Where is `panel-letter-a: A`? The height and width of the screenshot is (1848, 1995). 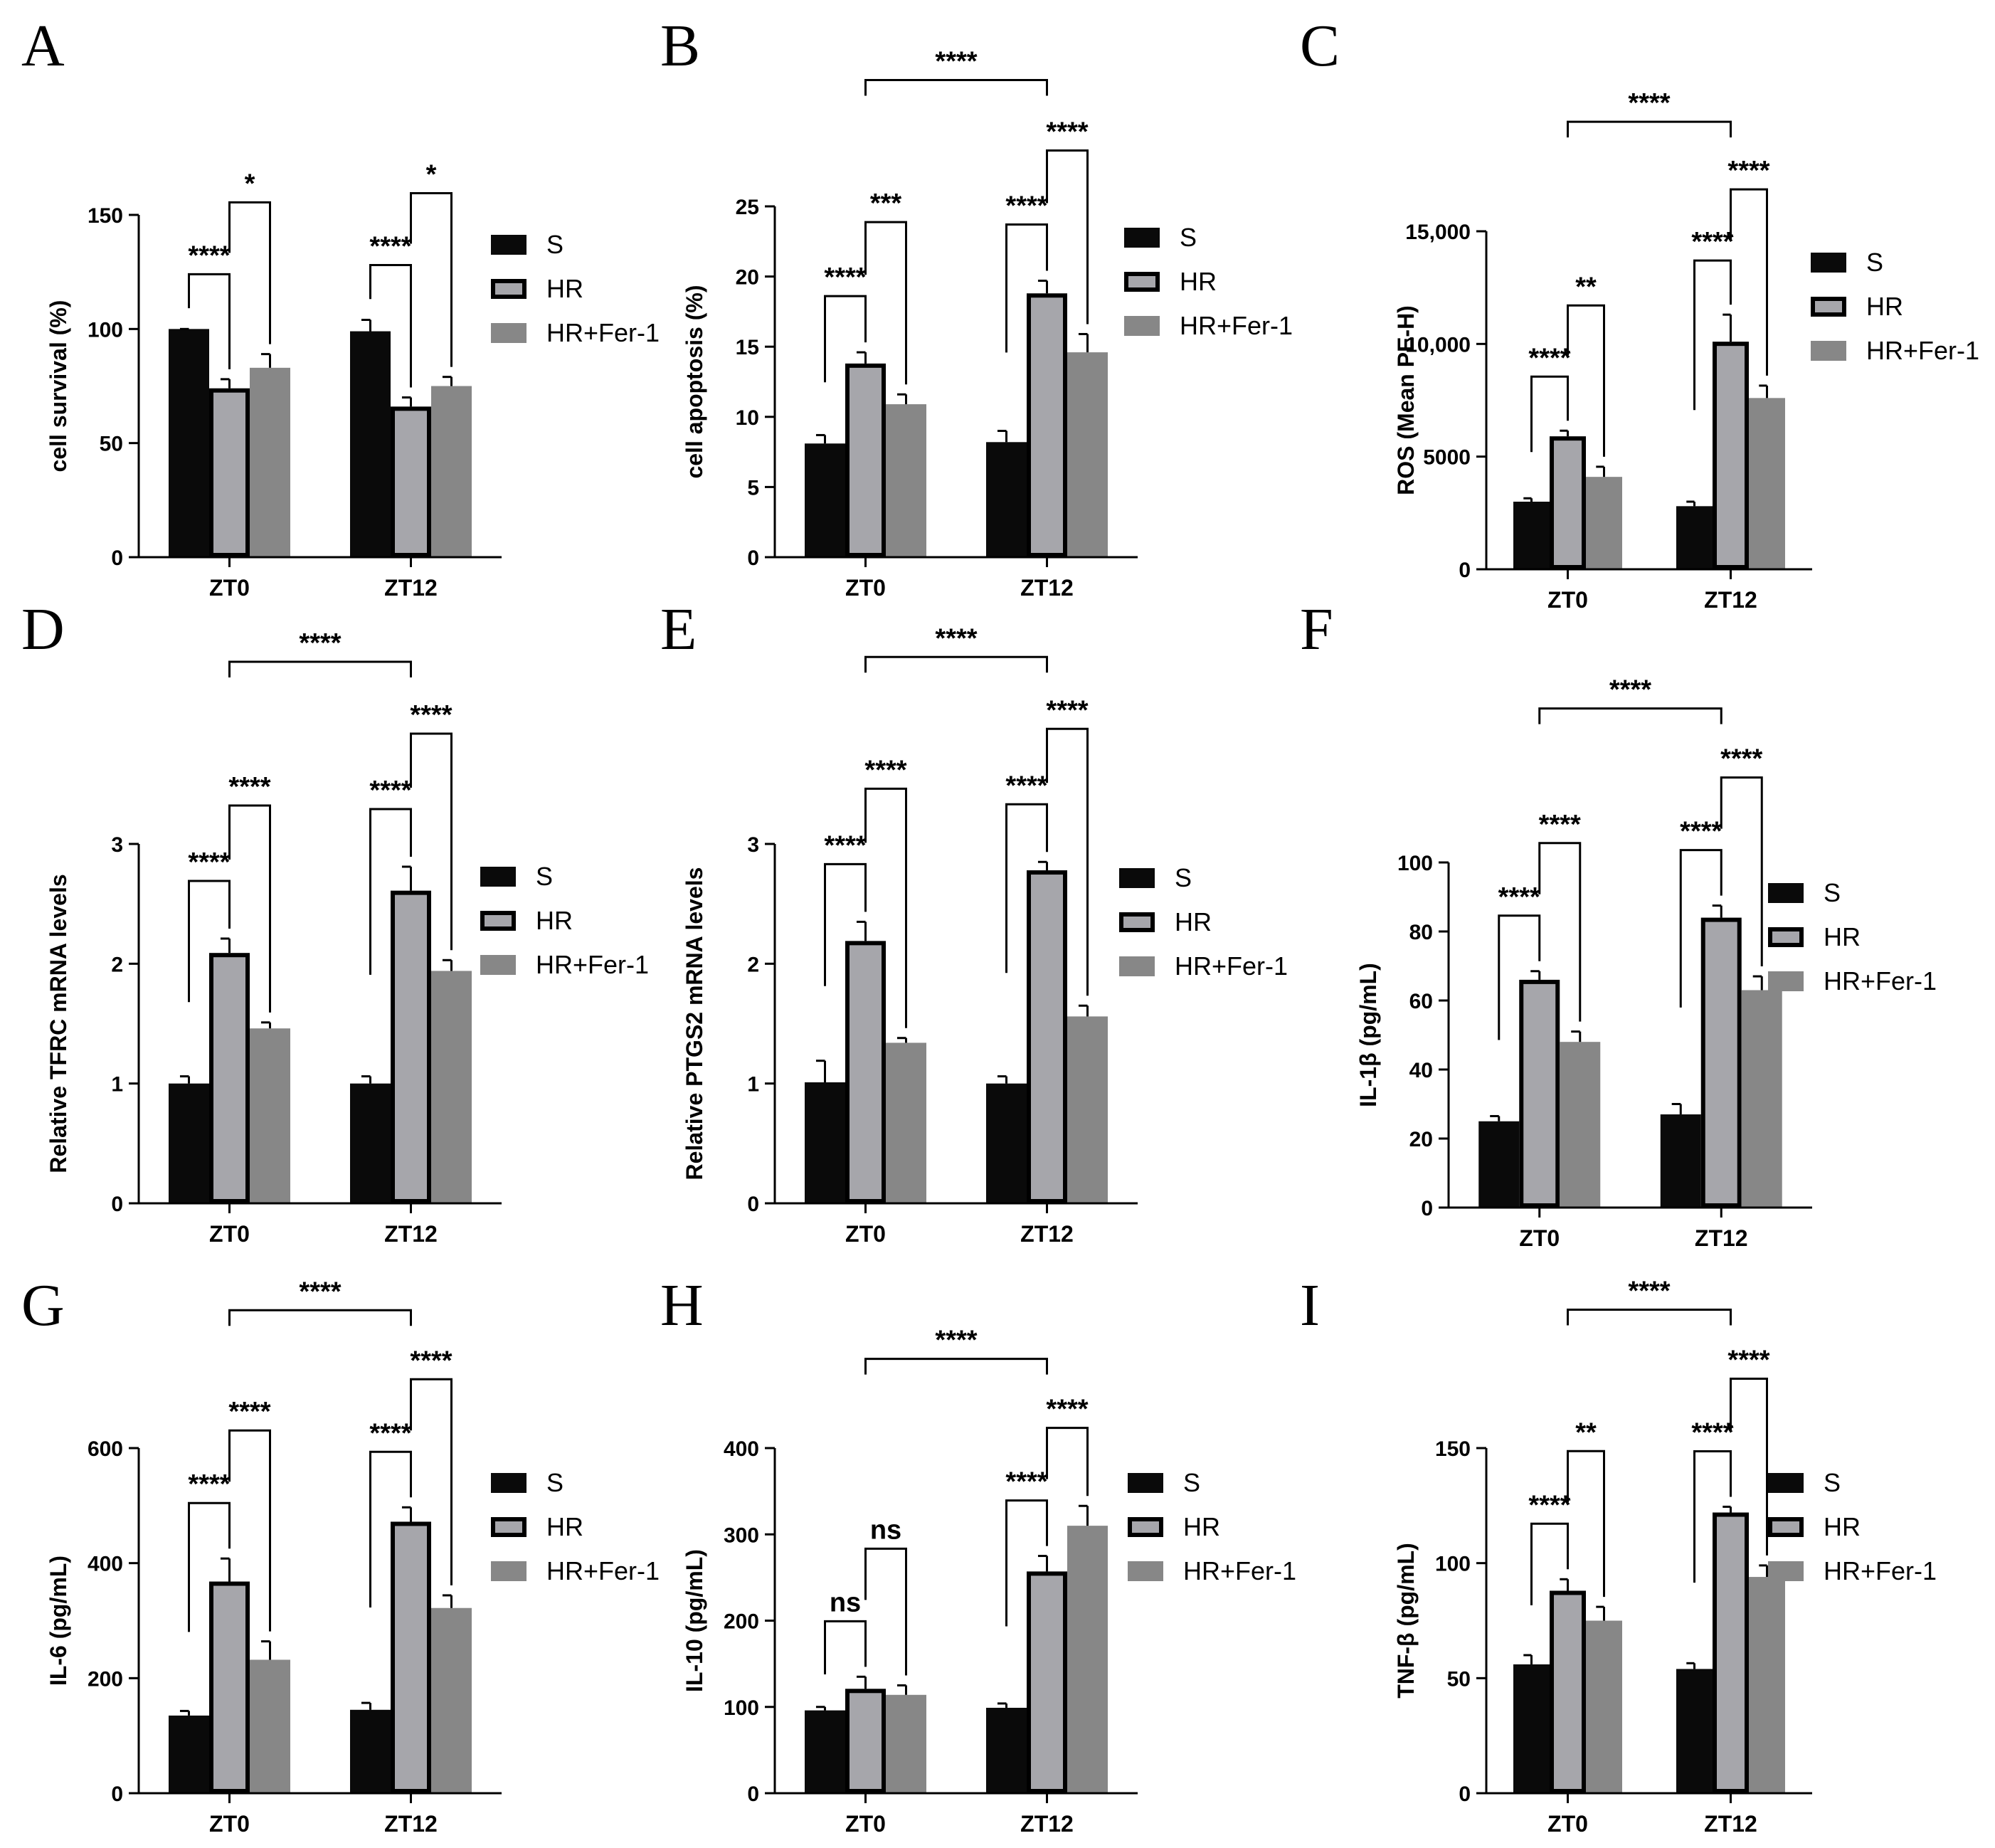 panel-letter-a: A is located at coordinates (43, 46).